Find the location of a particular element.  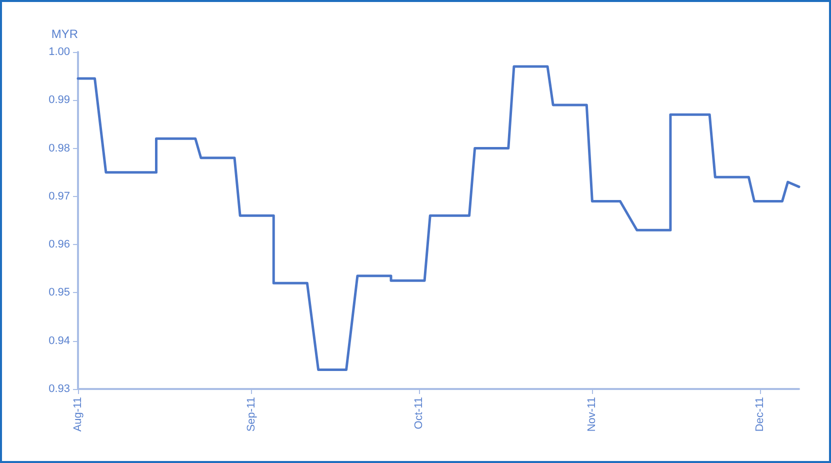

x-tick-label: Oct-11 is located at coordinates (418, 413).